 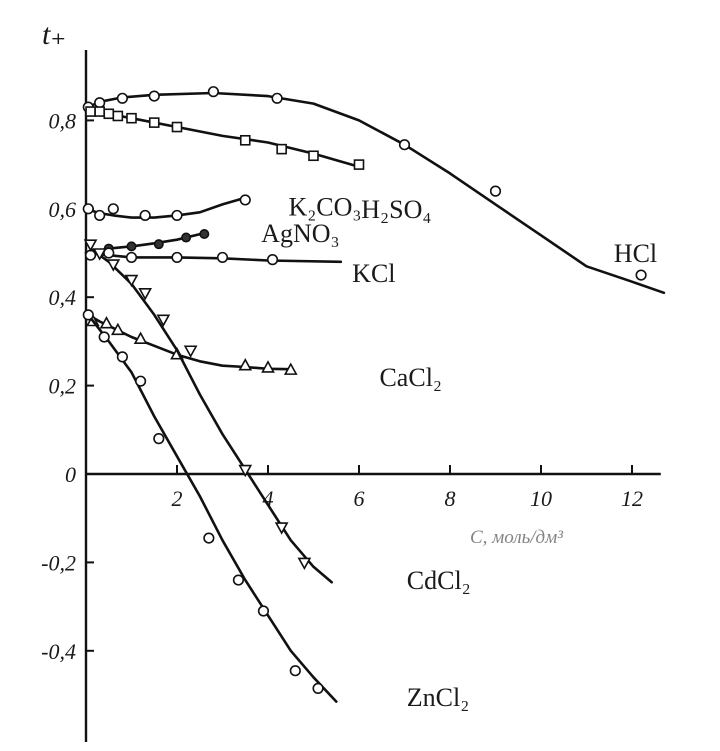 I want to click on series-label-hcl: HCl, so click(x=635, y=253).